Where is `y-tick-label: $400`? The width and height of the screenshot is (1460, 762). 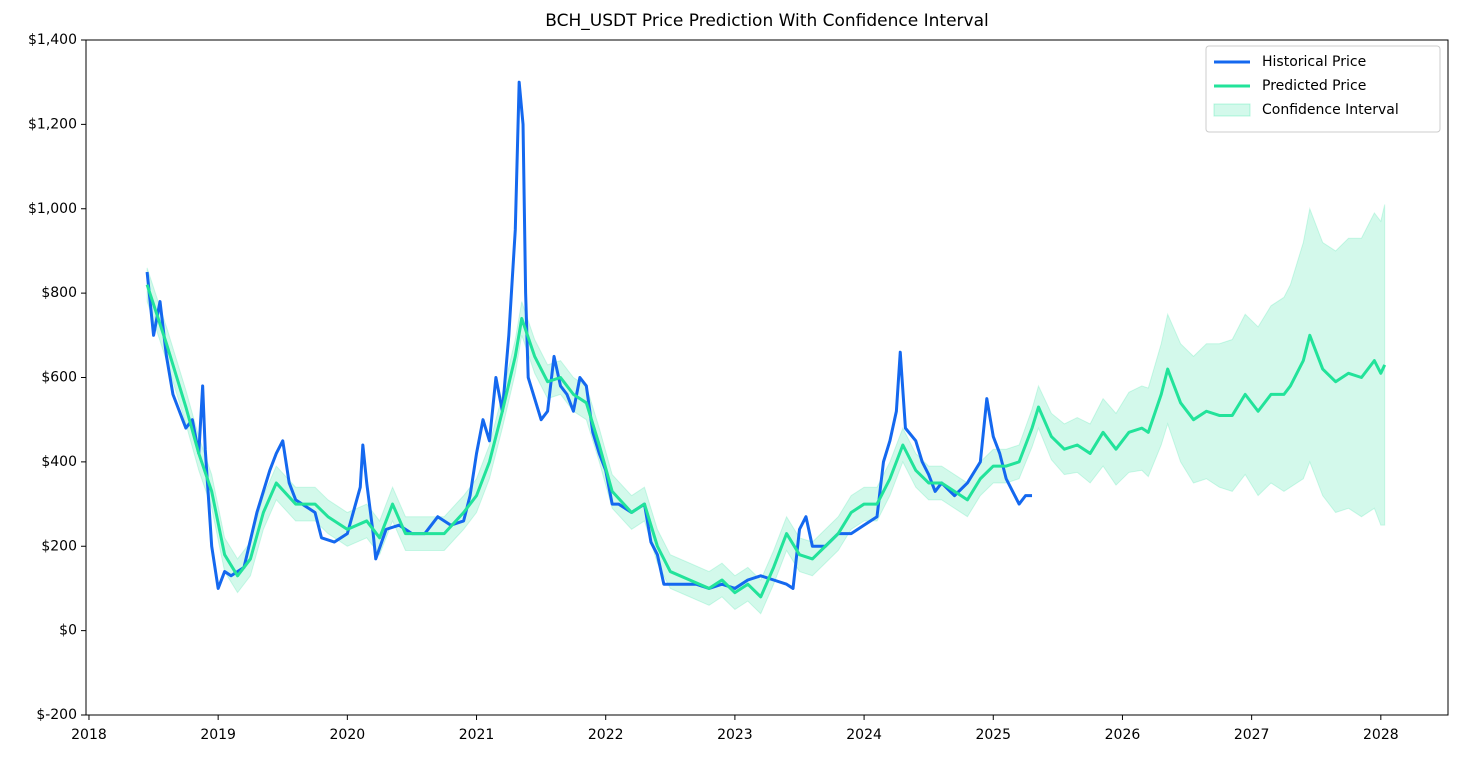 y-tick-label: $400 is located at coordinates (59, 462).